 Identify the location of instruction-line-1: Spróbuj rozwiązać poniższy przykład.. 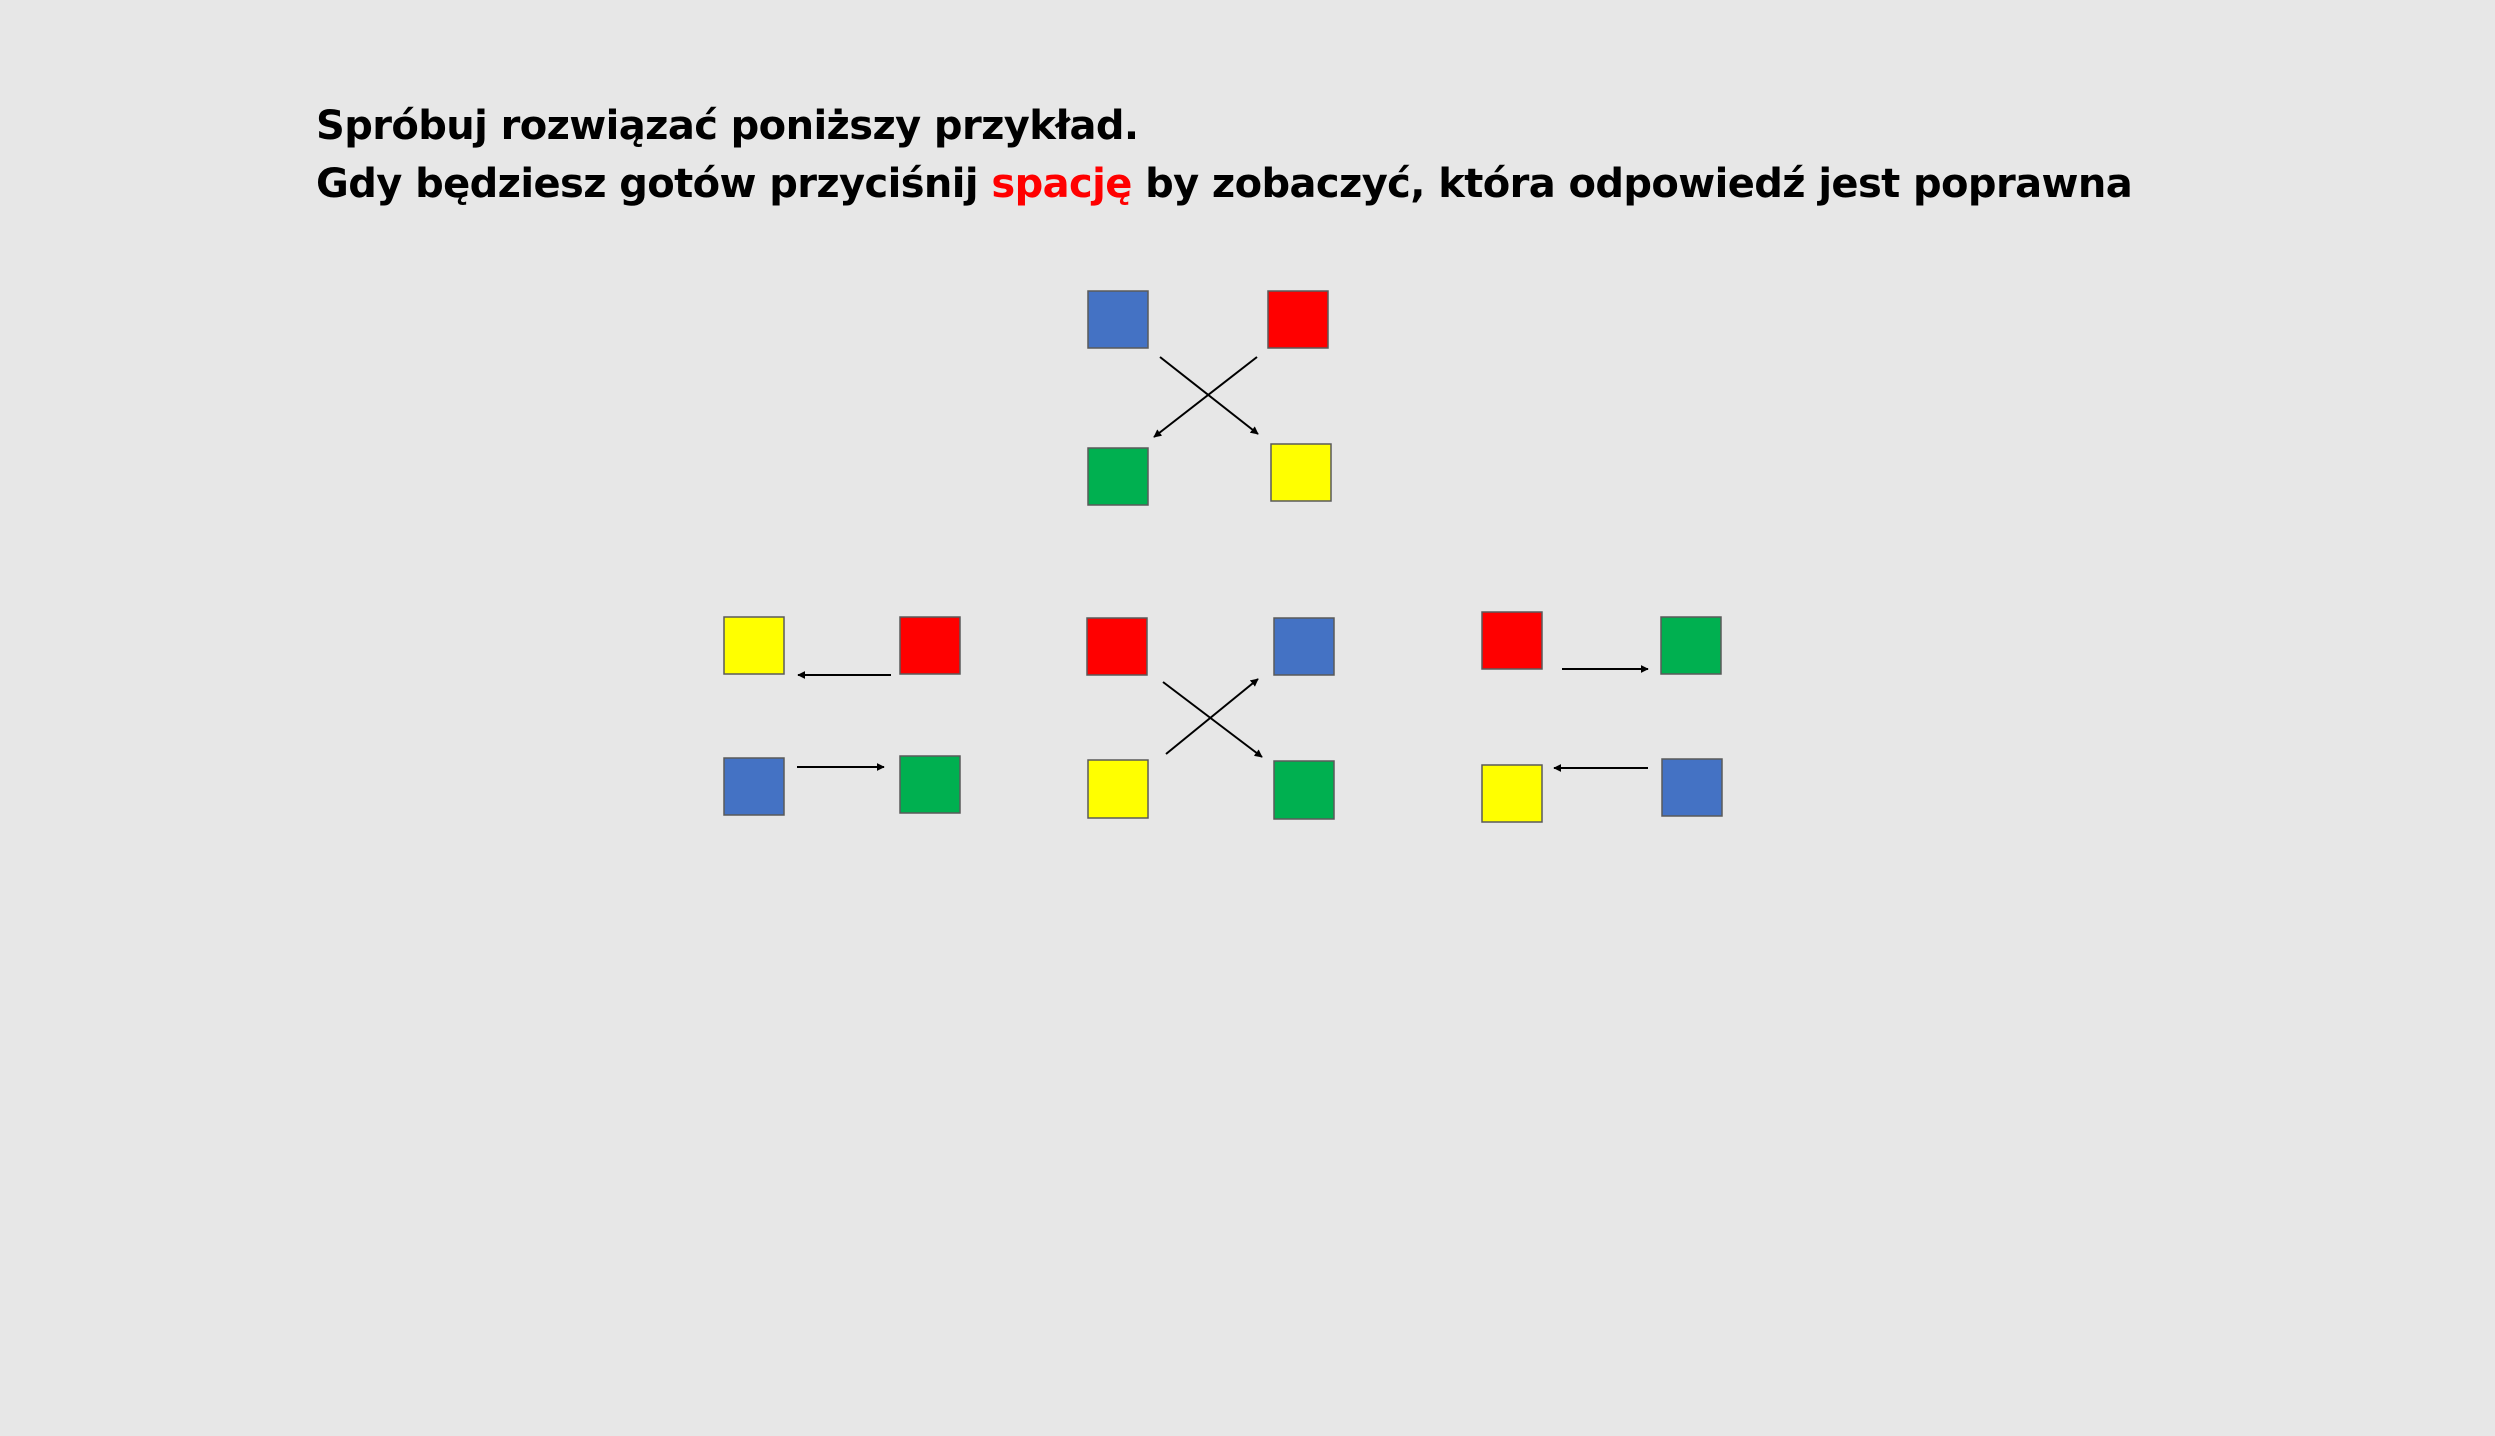
(727, 126).